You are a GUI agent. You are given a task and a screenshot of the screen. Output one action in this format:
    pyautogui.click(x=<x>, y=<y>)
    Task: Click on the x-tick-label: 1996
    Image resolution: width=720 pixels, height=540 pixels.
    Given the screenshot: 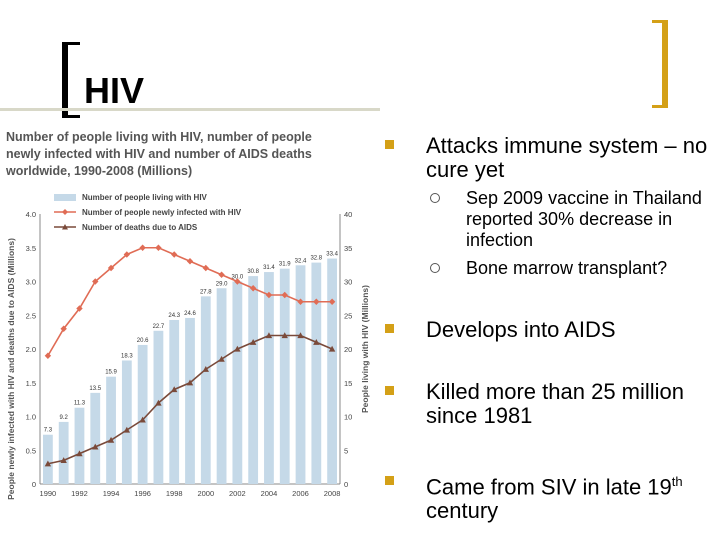 What is the action you would take?
    pyautogui.click(x=142, y=493)
    